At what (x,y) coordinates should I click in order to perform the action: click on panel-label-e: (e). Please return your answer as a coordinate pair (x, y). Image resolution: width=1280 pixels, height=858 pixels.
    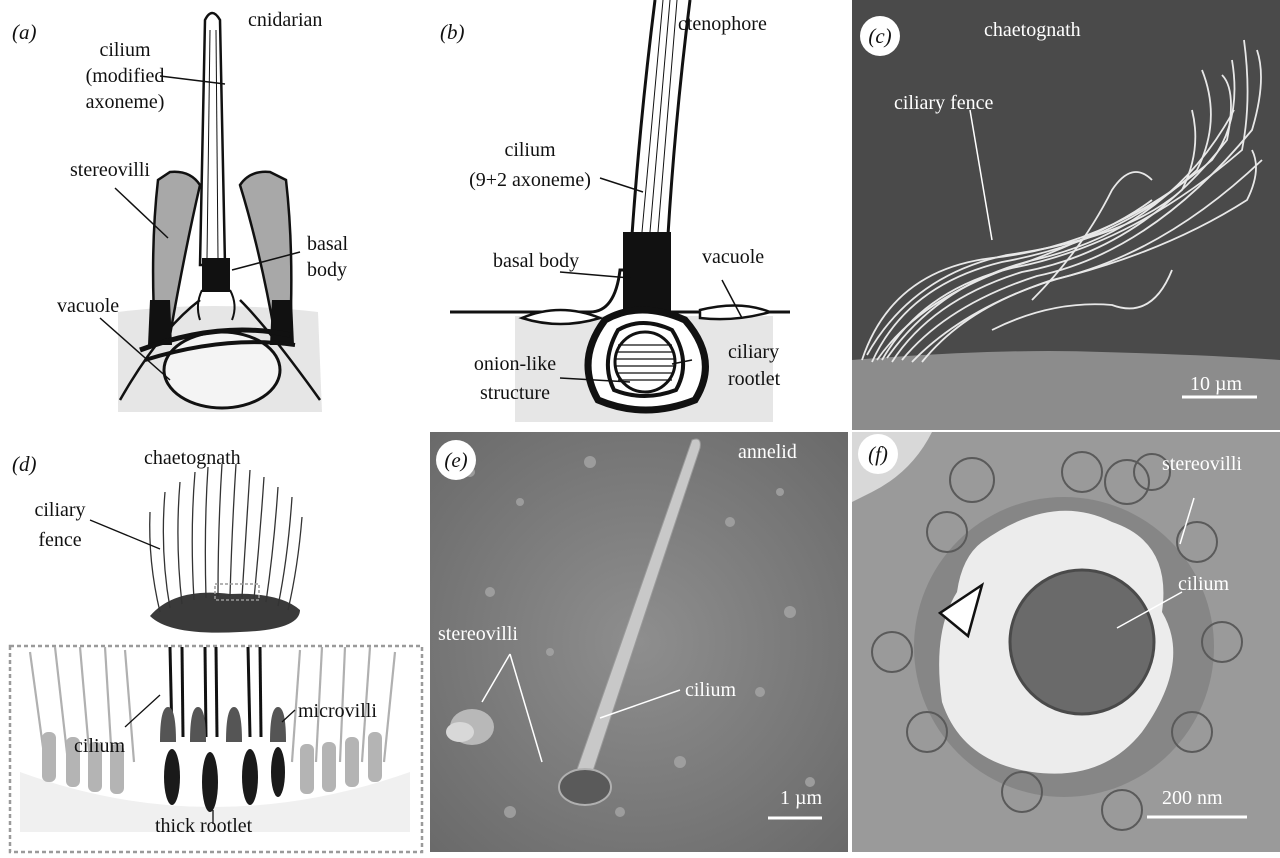
    Looking at the image, I should click on (456, 460).